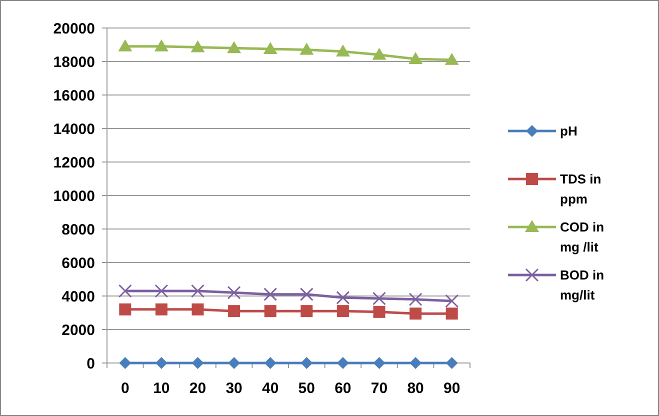 The height and width of the screenshot is (416, 659). Describe the element at coordinates (74, 29) in the screenshot. I see `y-tick-label: 20000` at that location.